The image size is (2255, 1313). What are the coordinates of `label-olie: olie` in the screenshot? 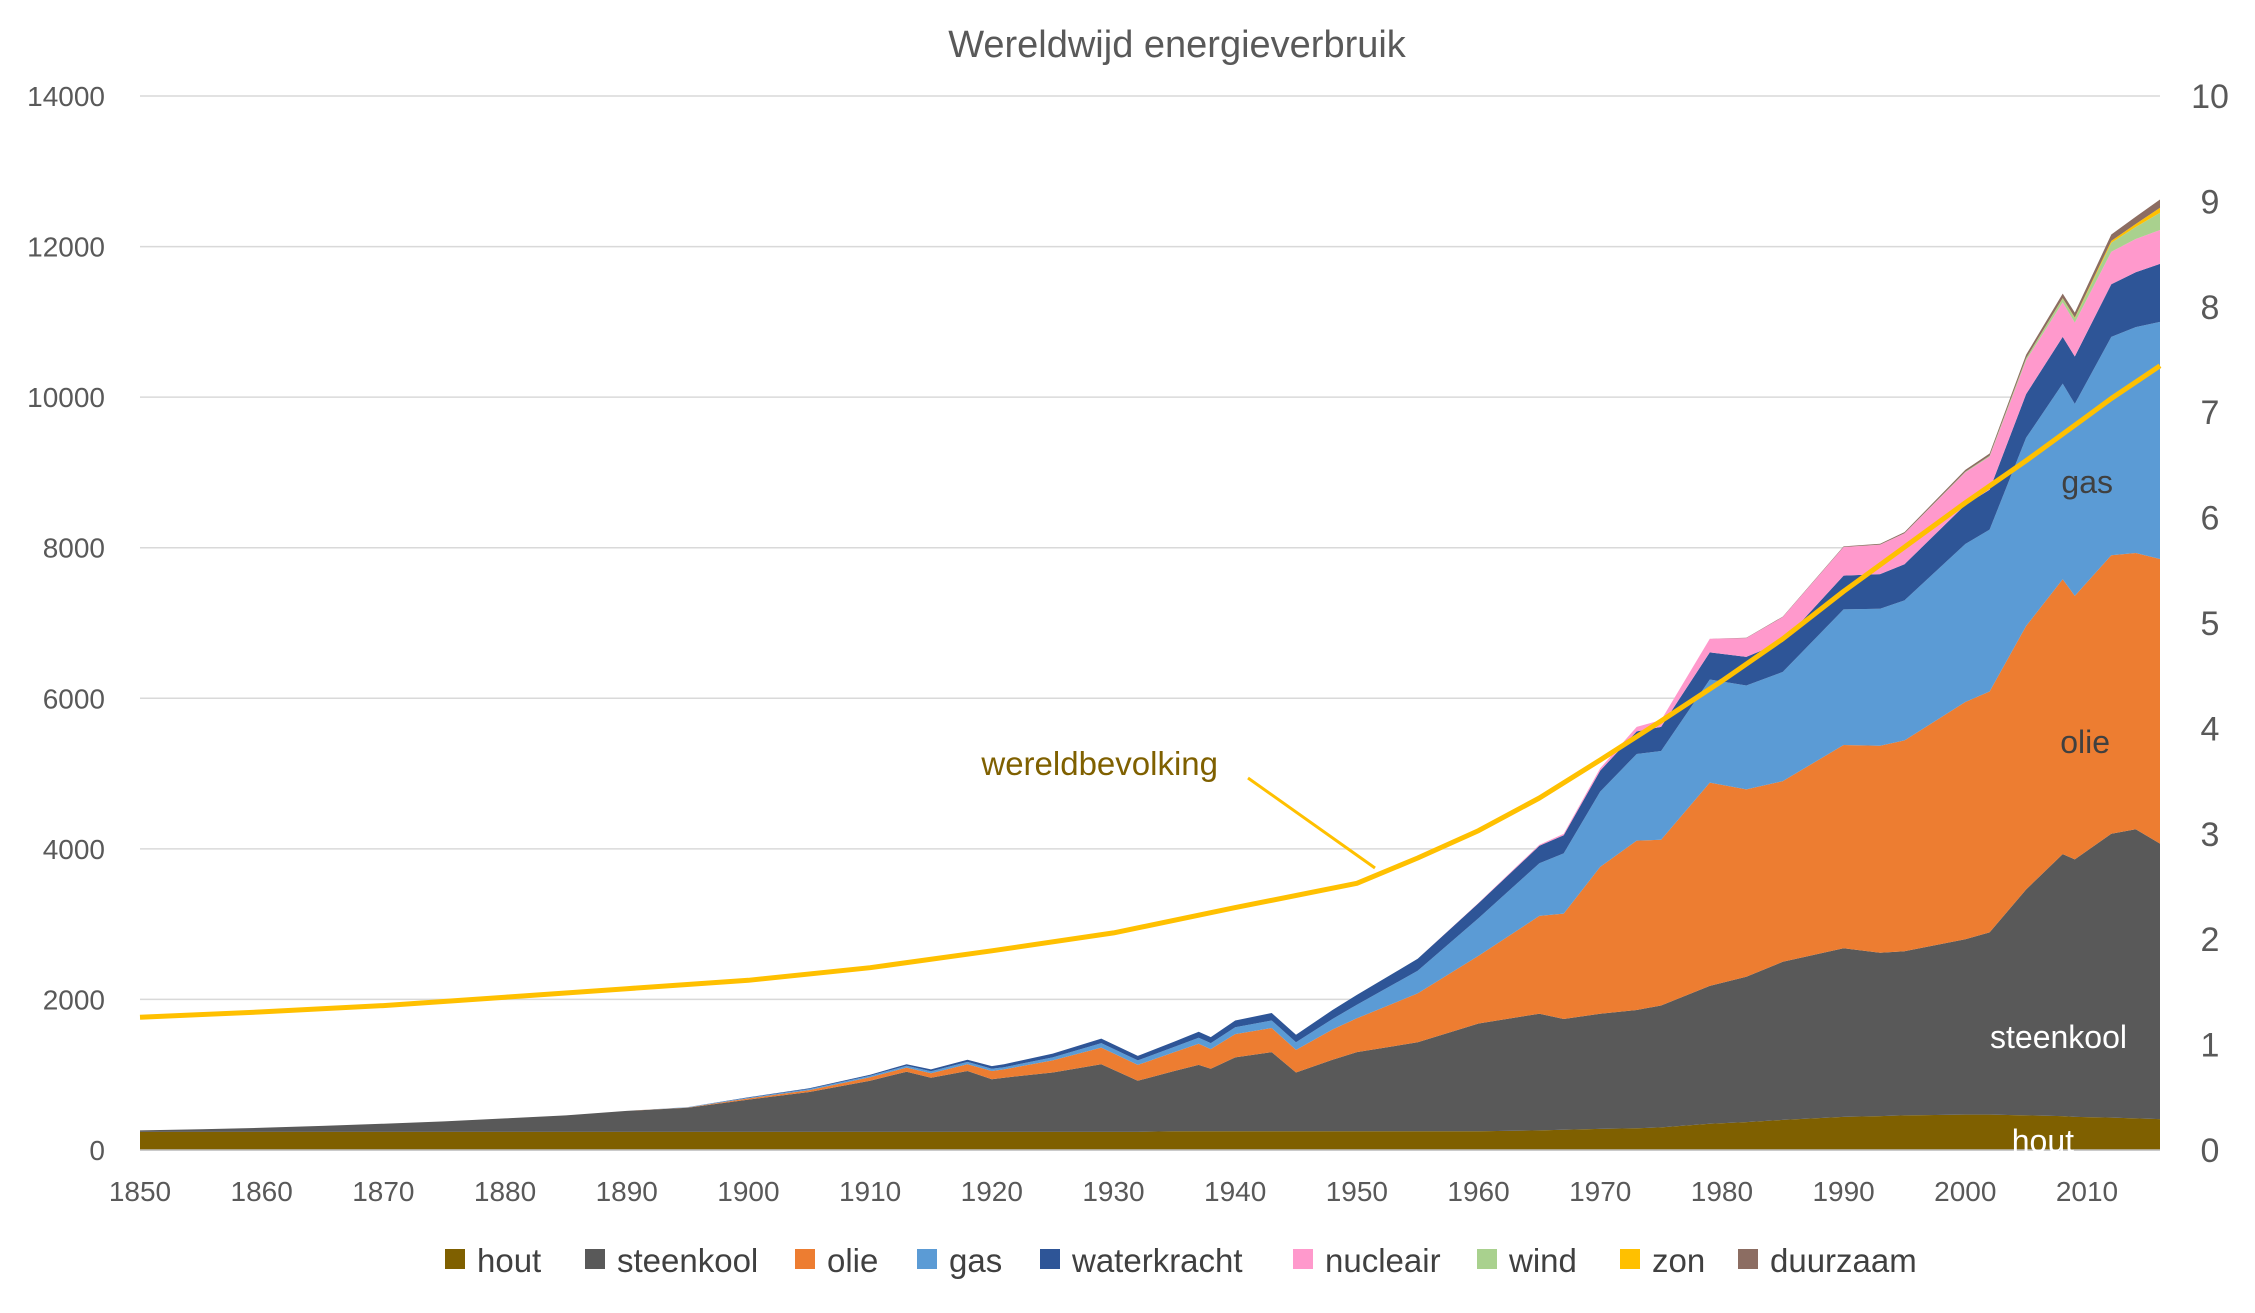 It's located at (2085, 742).